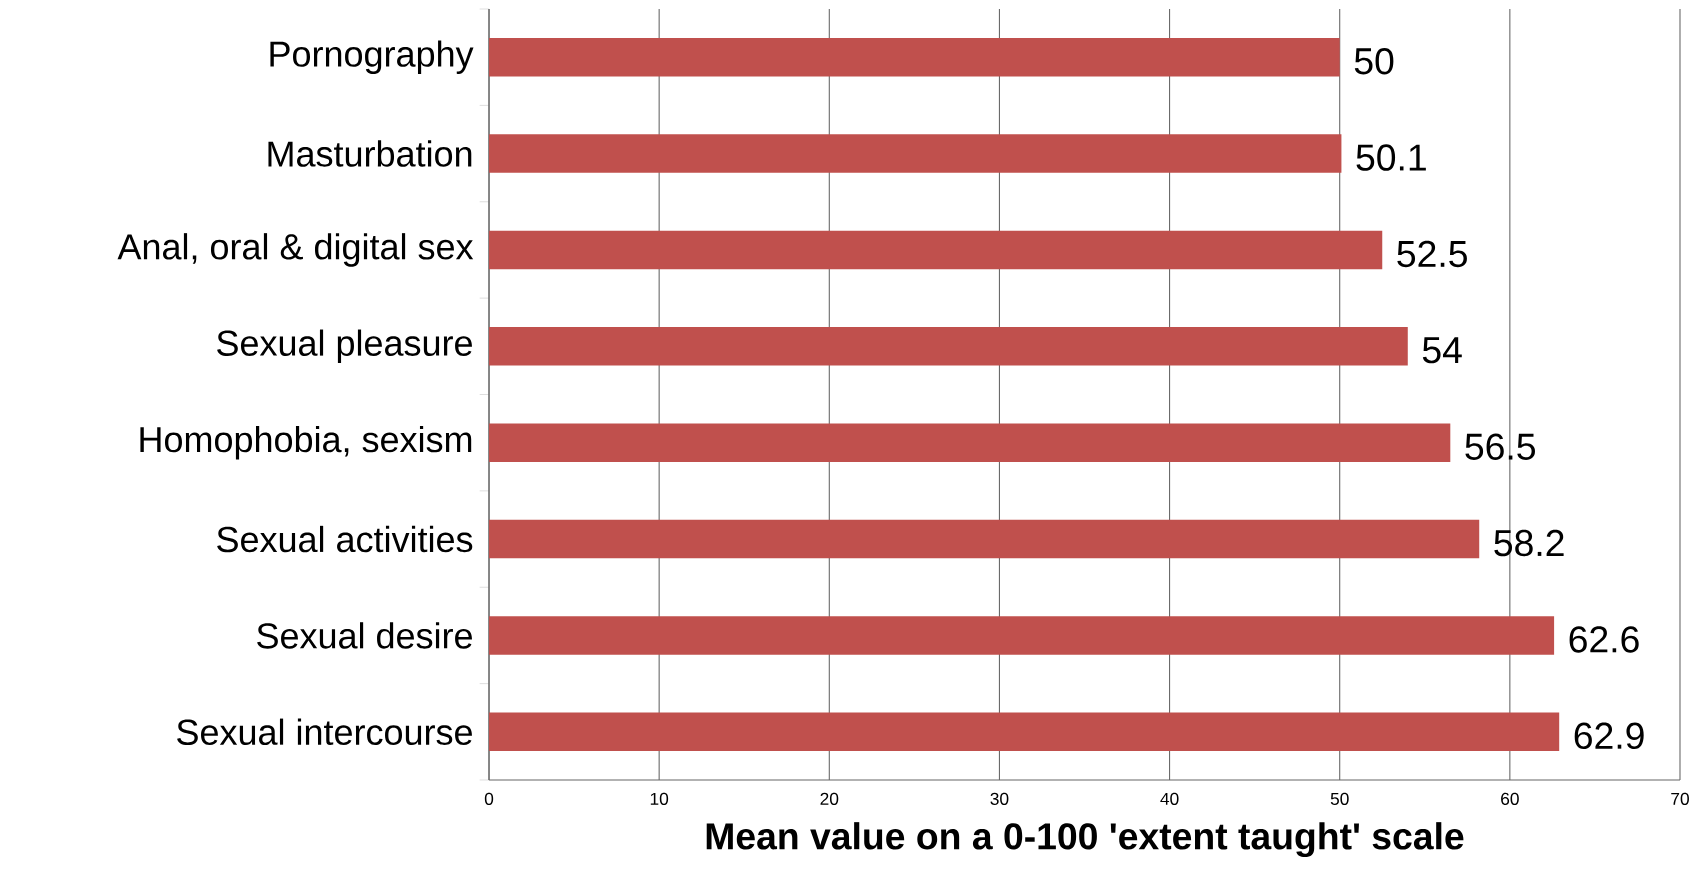 Image resolution: width=1705 pixels, height=891 pixels. Describe the element at coordinates (1169, 798) in the screenshot. I see `x-tick-label: 40` at that location.